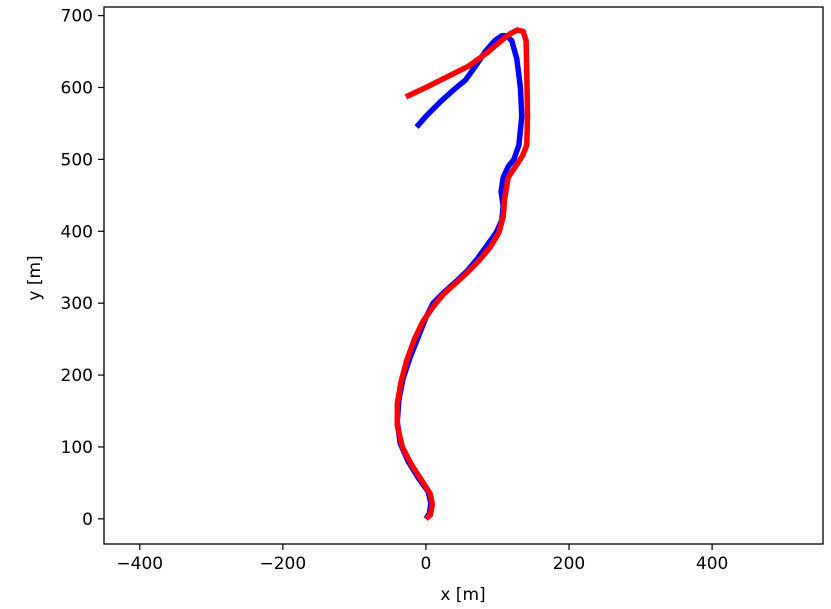  I want to click on y-tick-label: 200, so click(77, 376).